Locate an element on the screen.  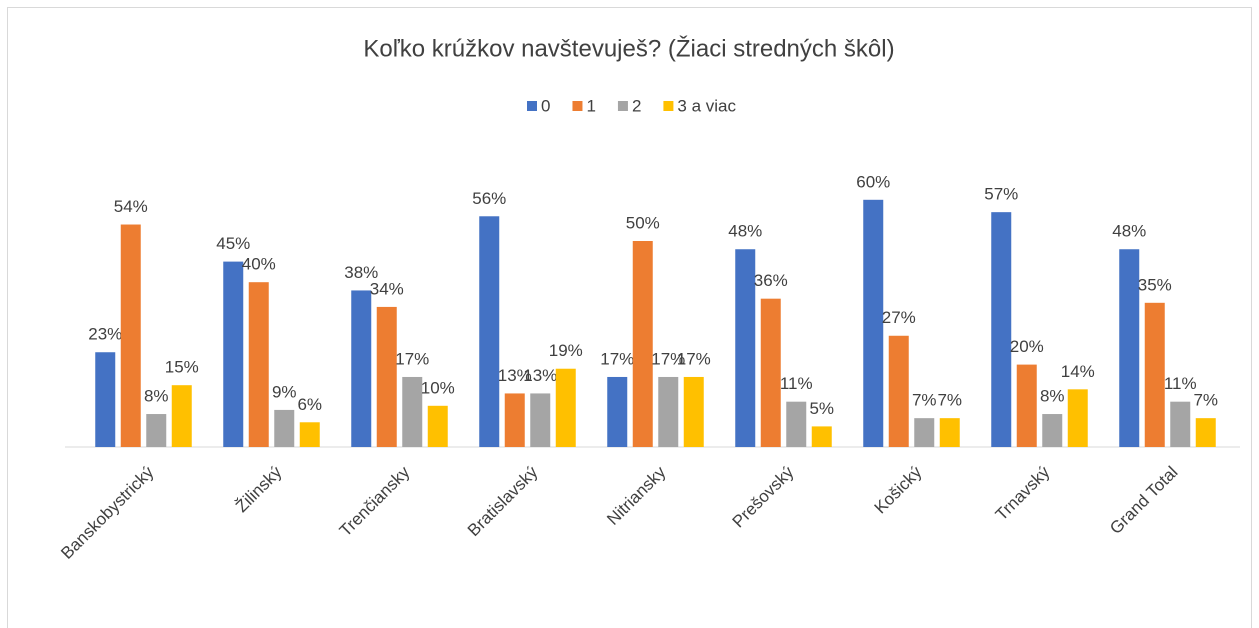
data-label: 50% is located at coordinates (643, 222).